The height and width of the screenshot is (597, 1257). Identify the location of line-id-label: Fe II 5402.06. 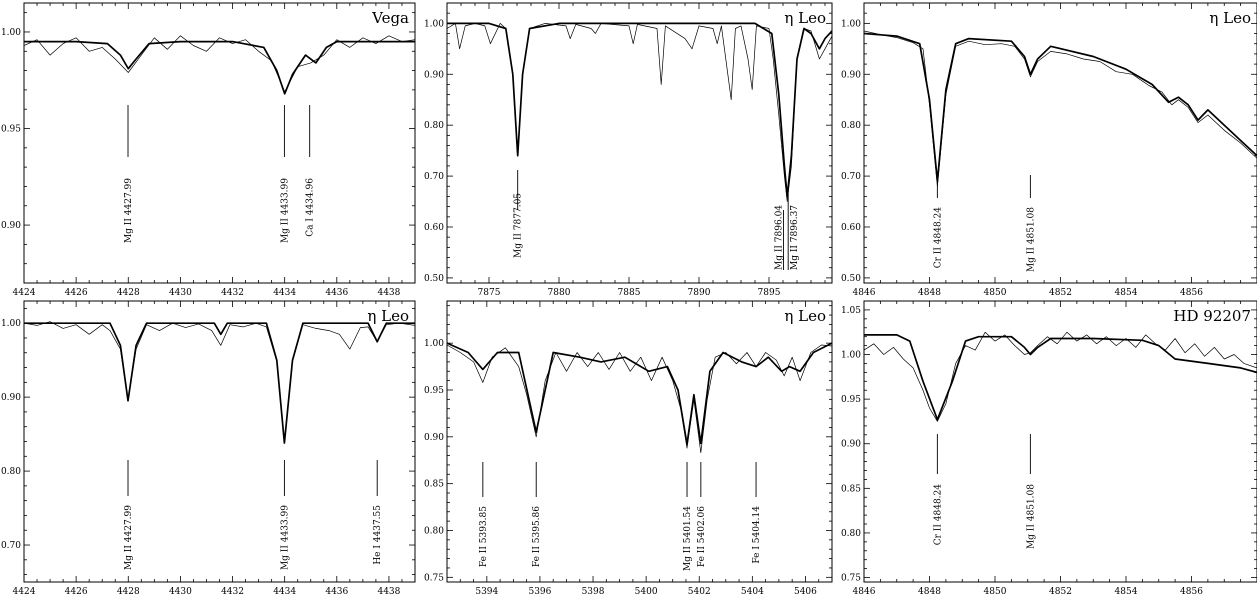
(702, 536).